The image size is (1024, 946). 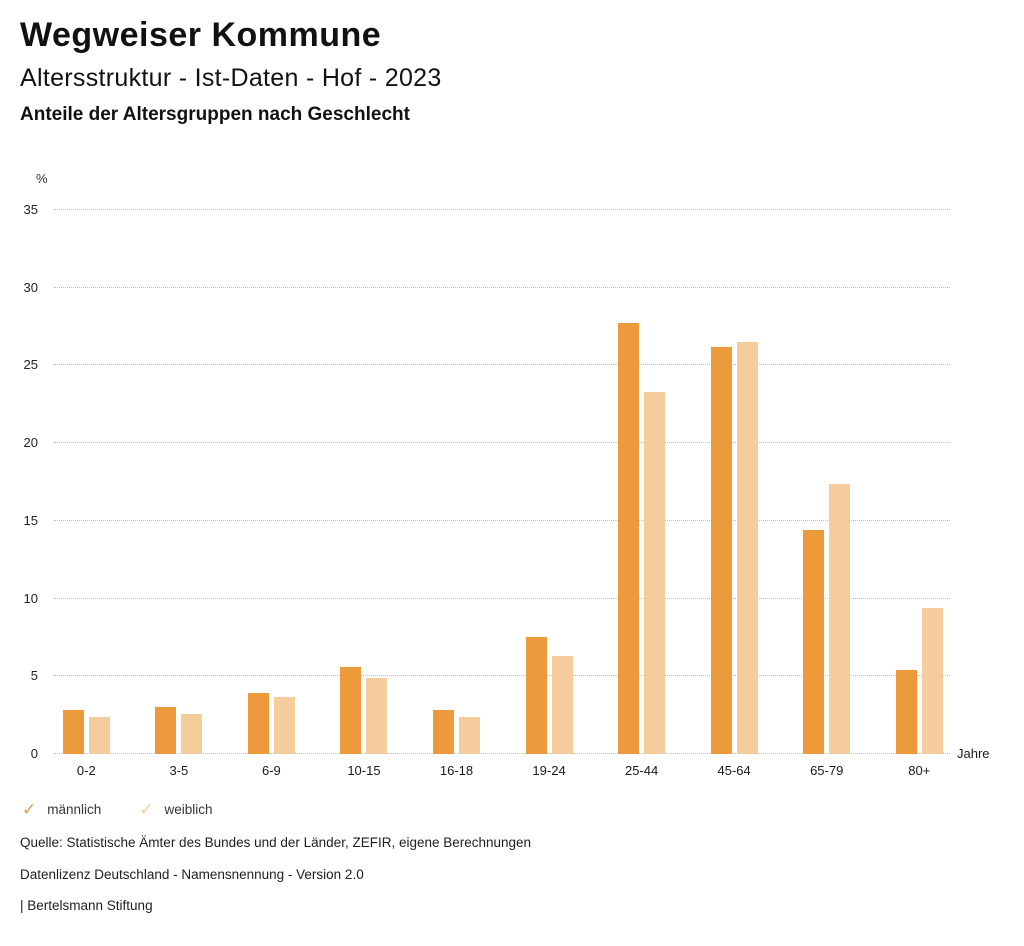 I want to click on page-title: Wegweiser Kommune, so click(x=201, y=35).